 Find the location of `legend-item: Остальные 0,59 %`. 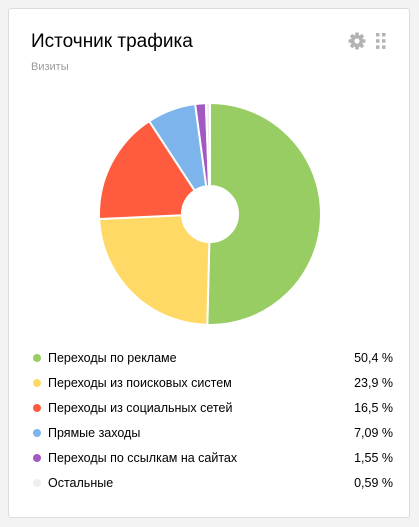

legend-item: Остальные 0,59 % is located at coordinates (212, 483).